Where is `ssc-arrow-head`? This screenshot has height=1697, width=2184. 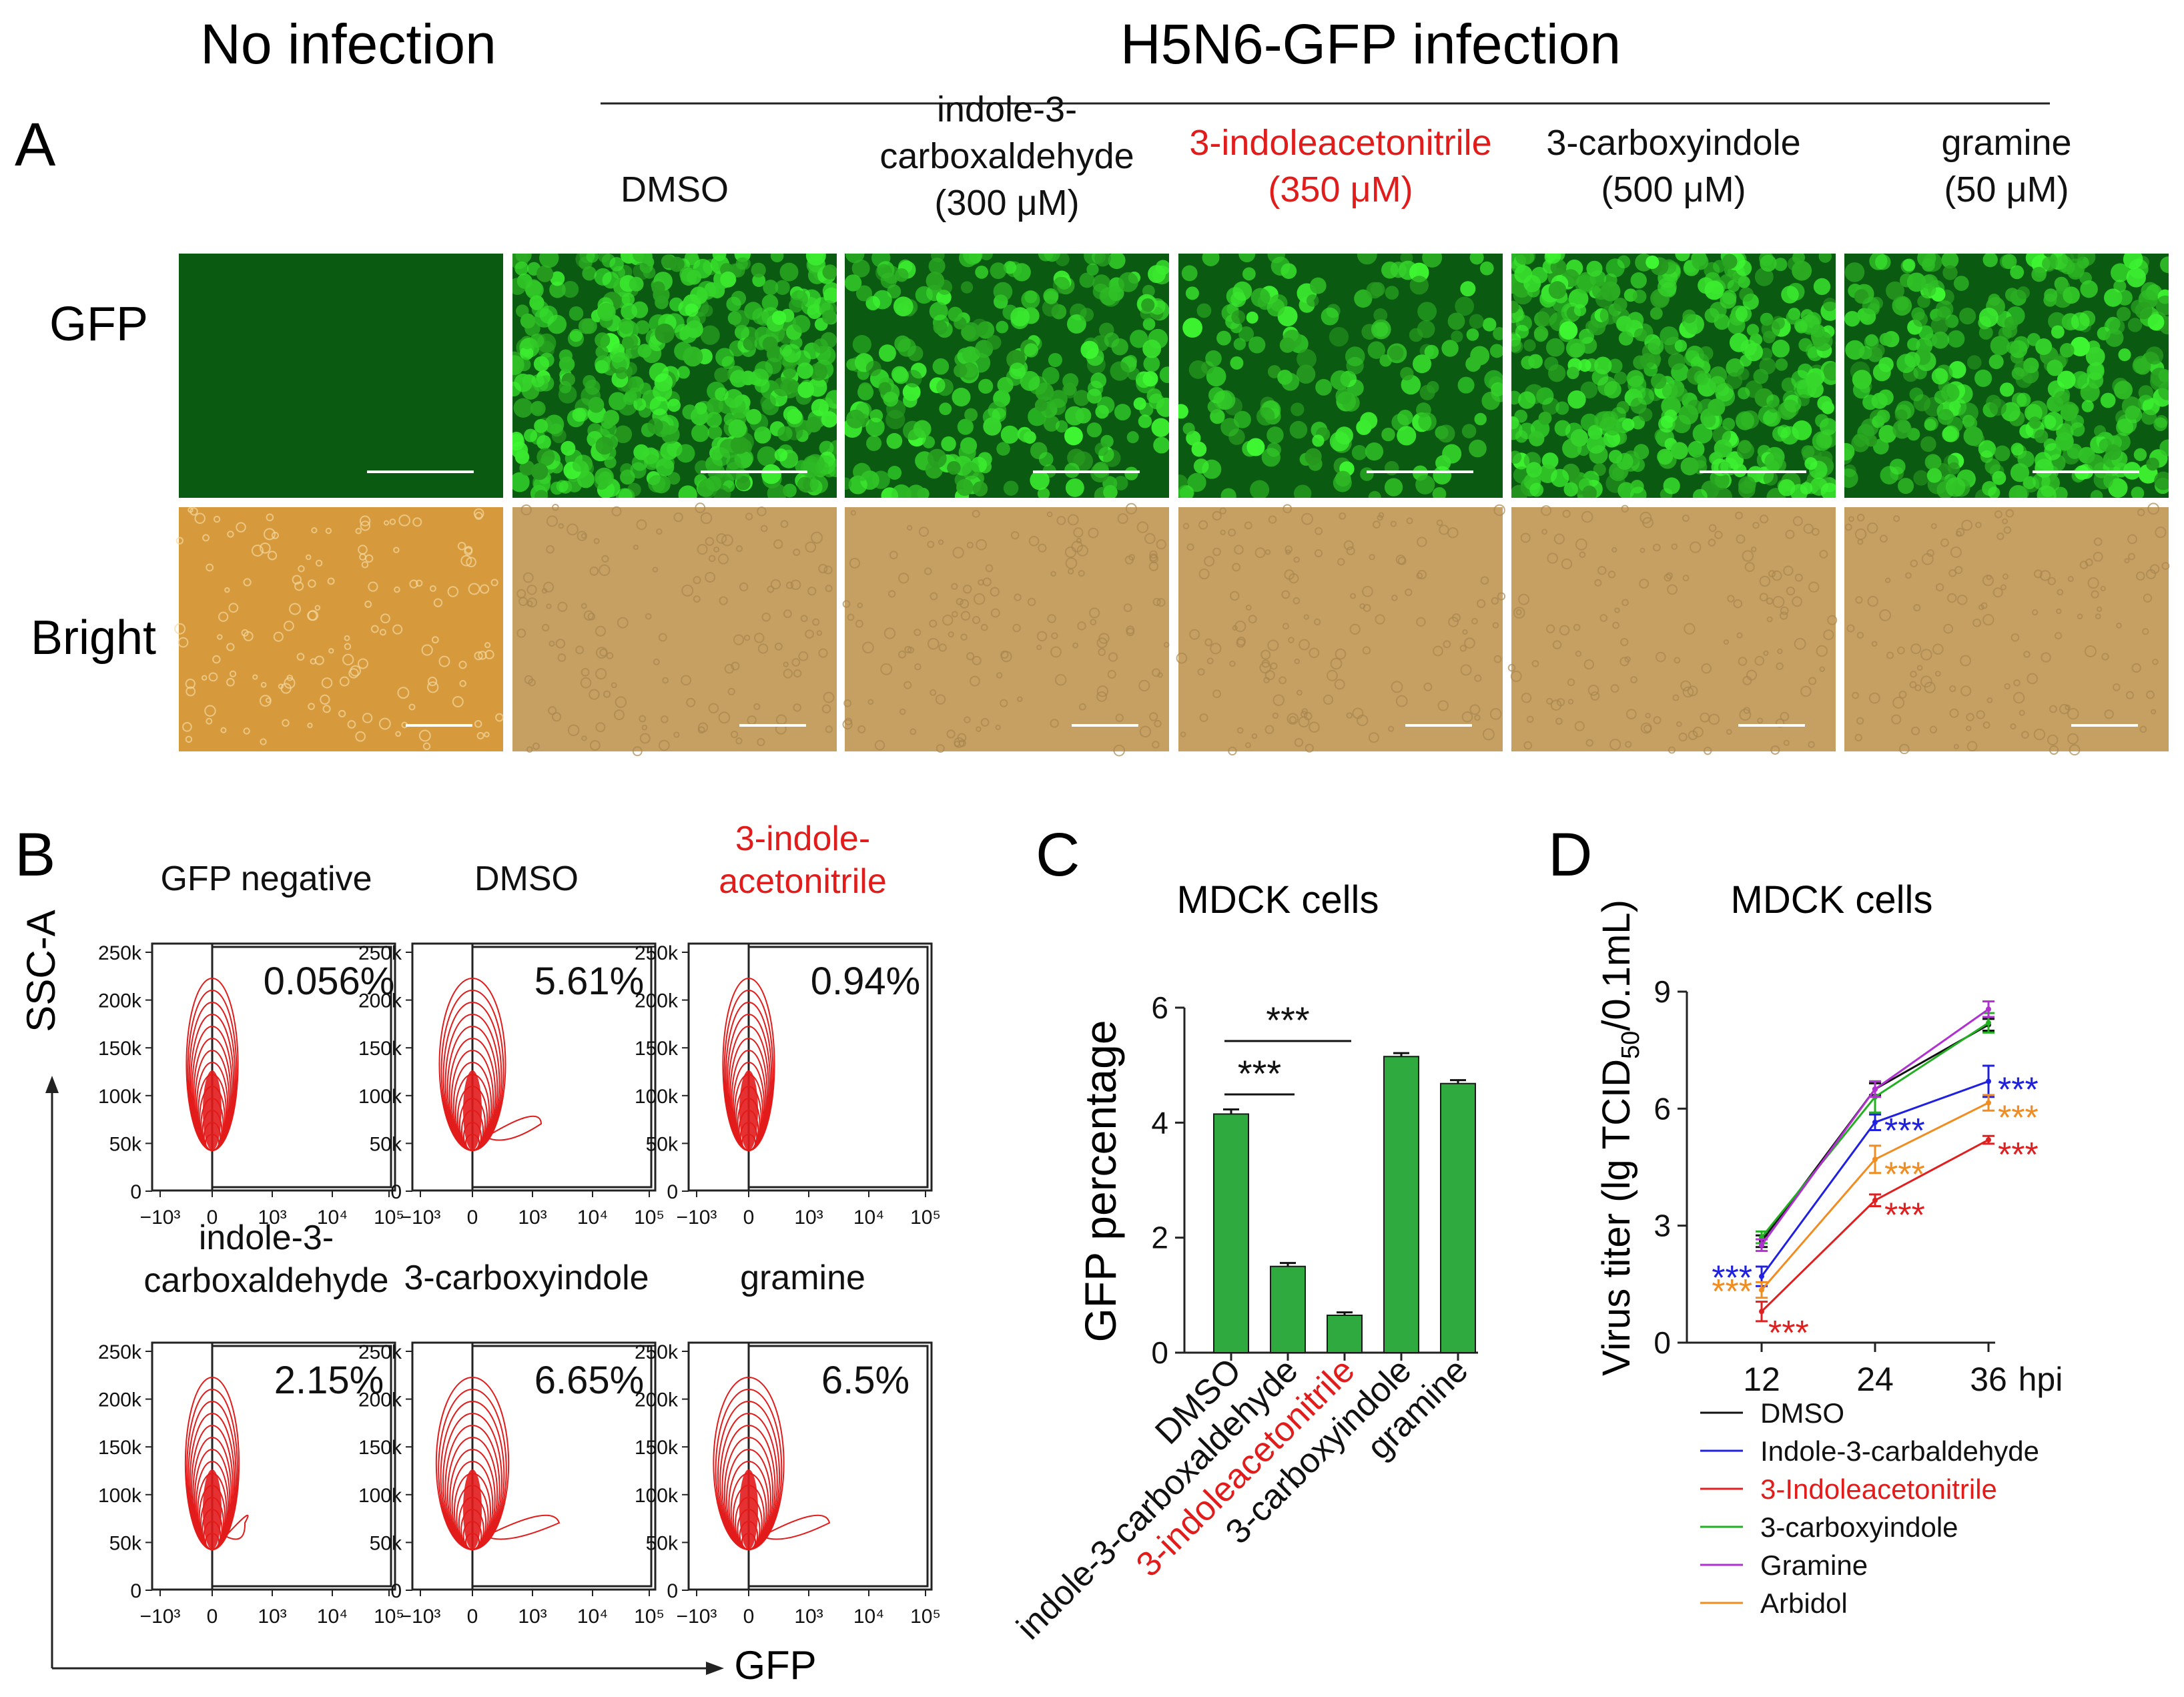
ssc-arrow-head is located at coordinates (52, 1084).